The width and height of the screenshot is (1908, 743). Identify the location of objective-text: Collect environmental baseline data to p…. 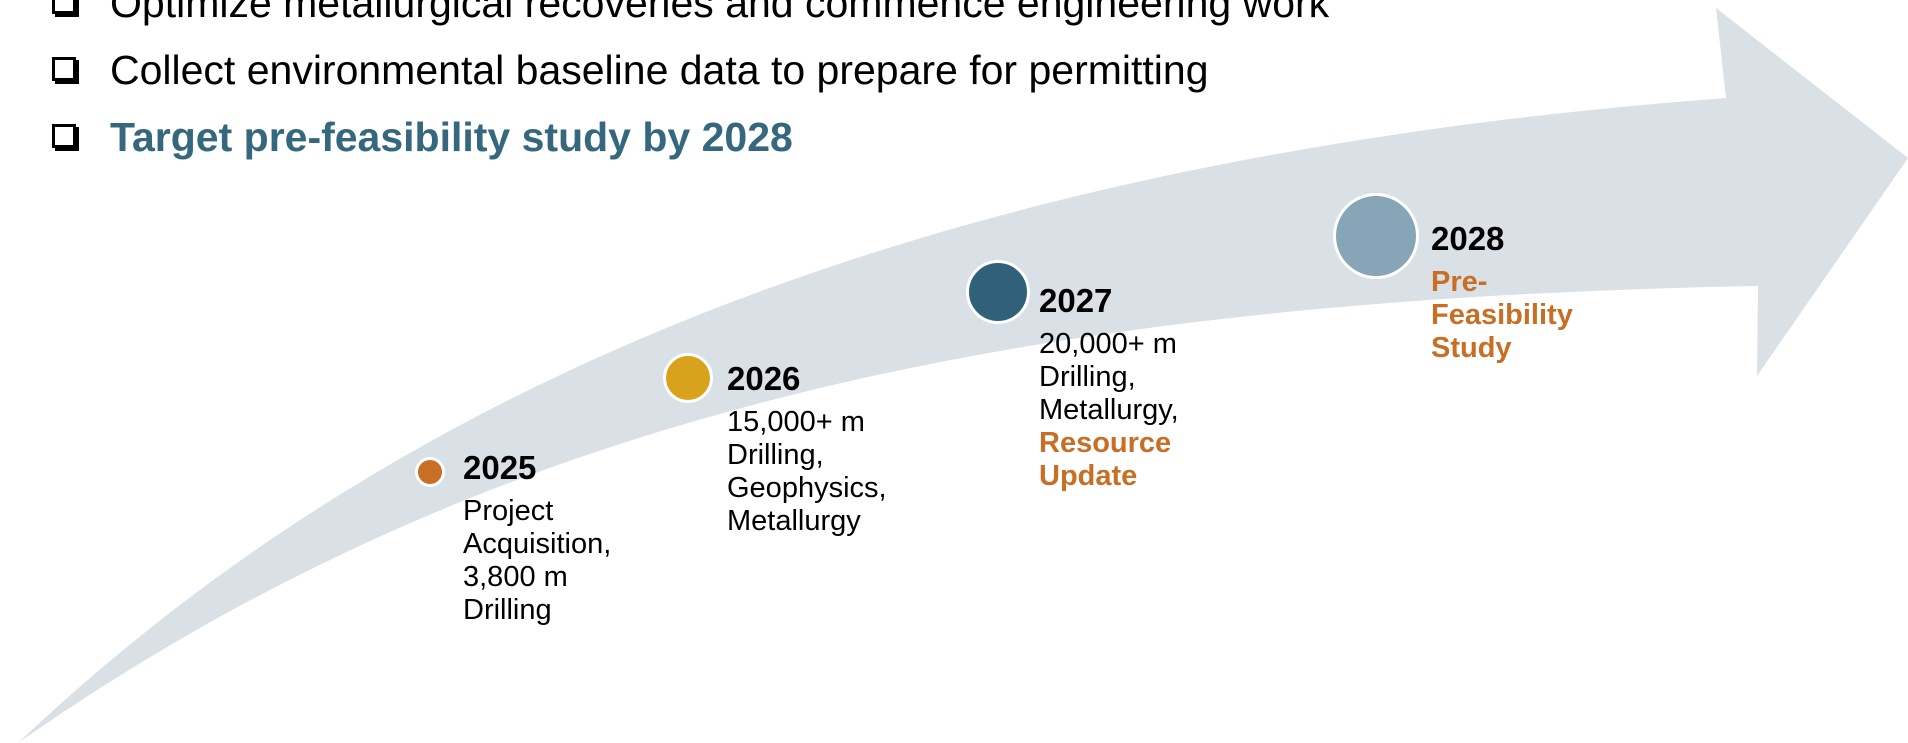
(659, 70).